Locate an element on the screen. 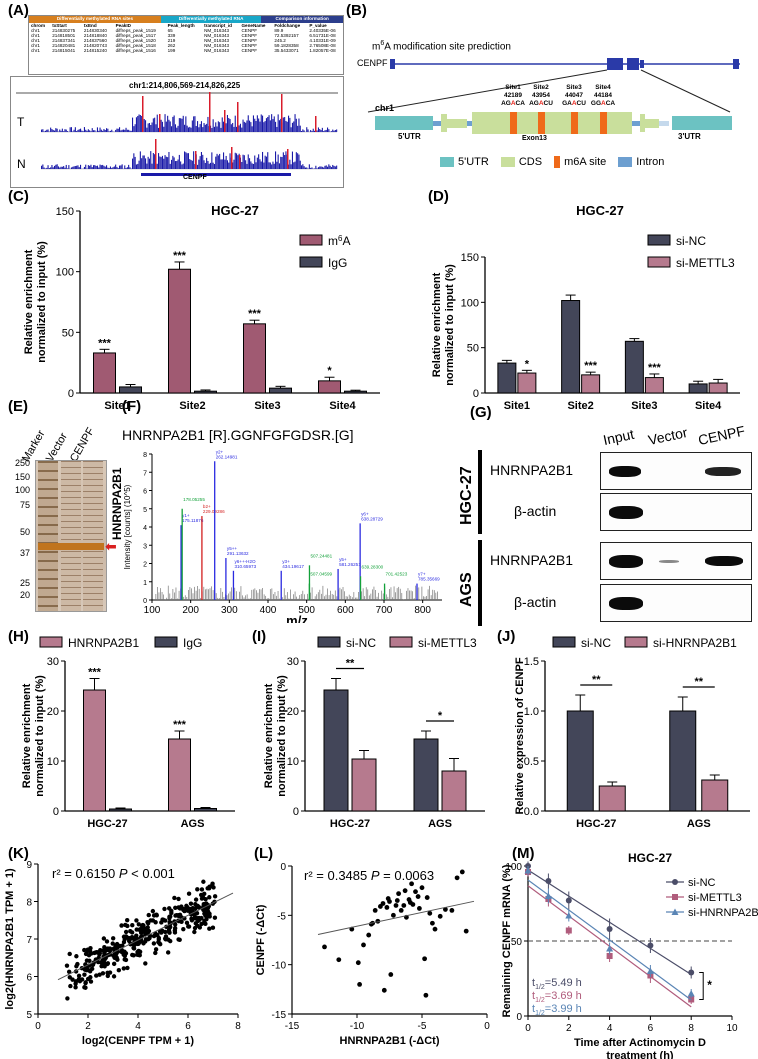 This screenshot has width=758, height=1059. table-cell: 214837560 is located at coordinates (95, 40).